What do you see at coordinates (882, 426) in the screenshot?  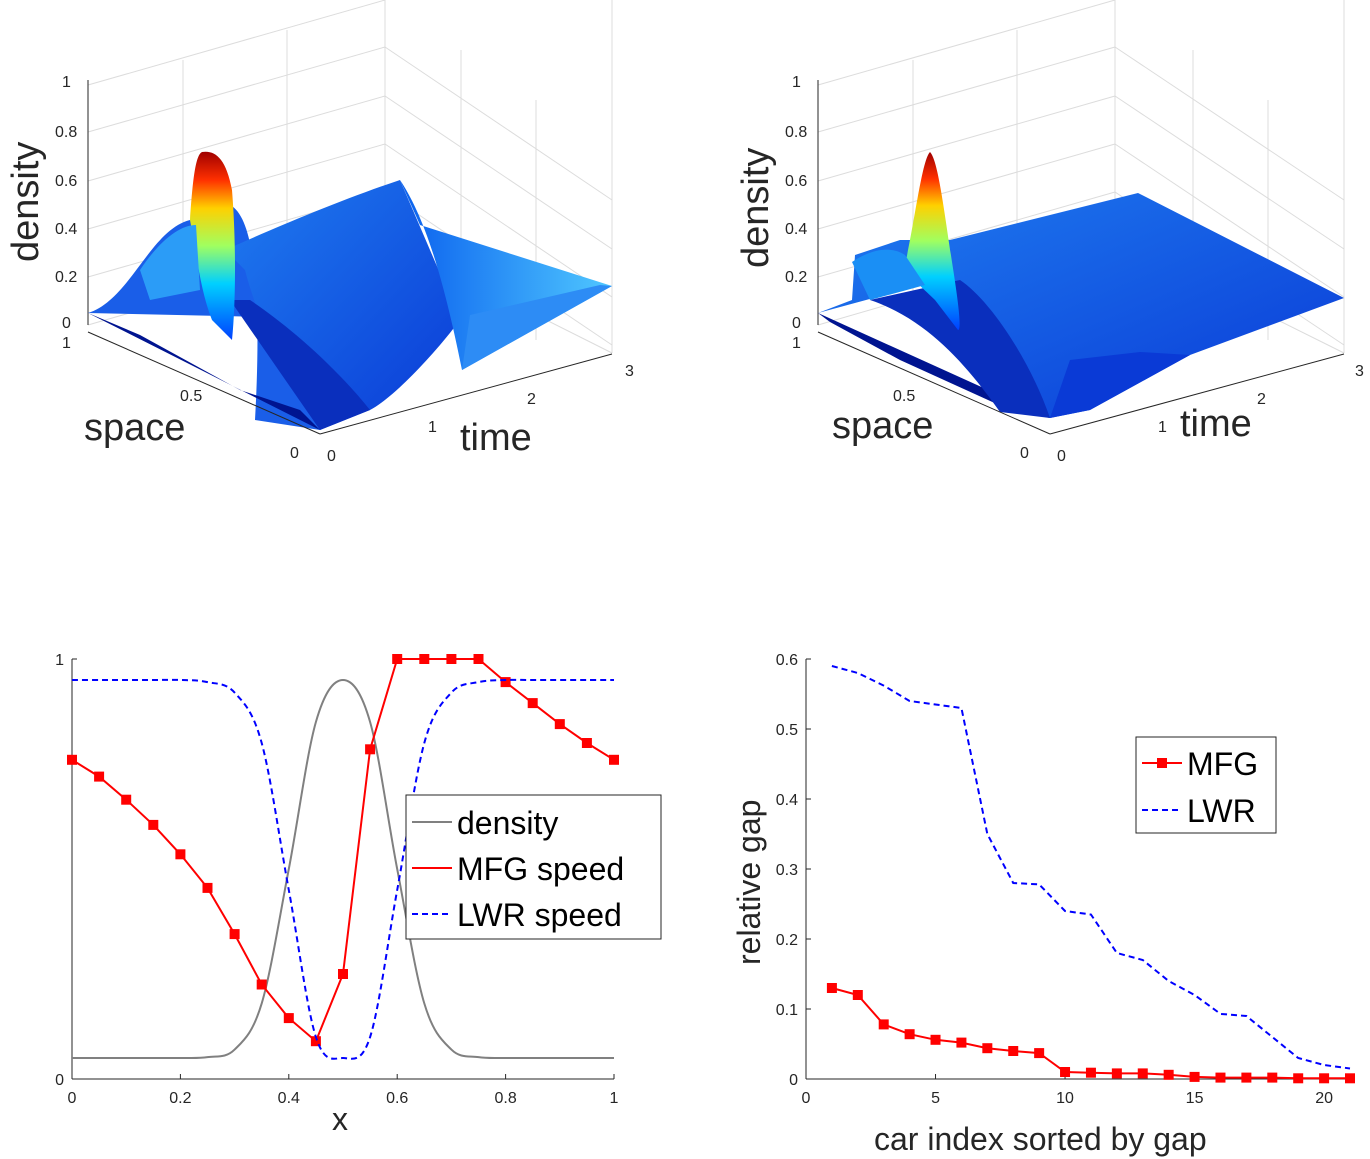 I see `y-axis-label: space` at bounding box center [882, 426].